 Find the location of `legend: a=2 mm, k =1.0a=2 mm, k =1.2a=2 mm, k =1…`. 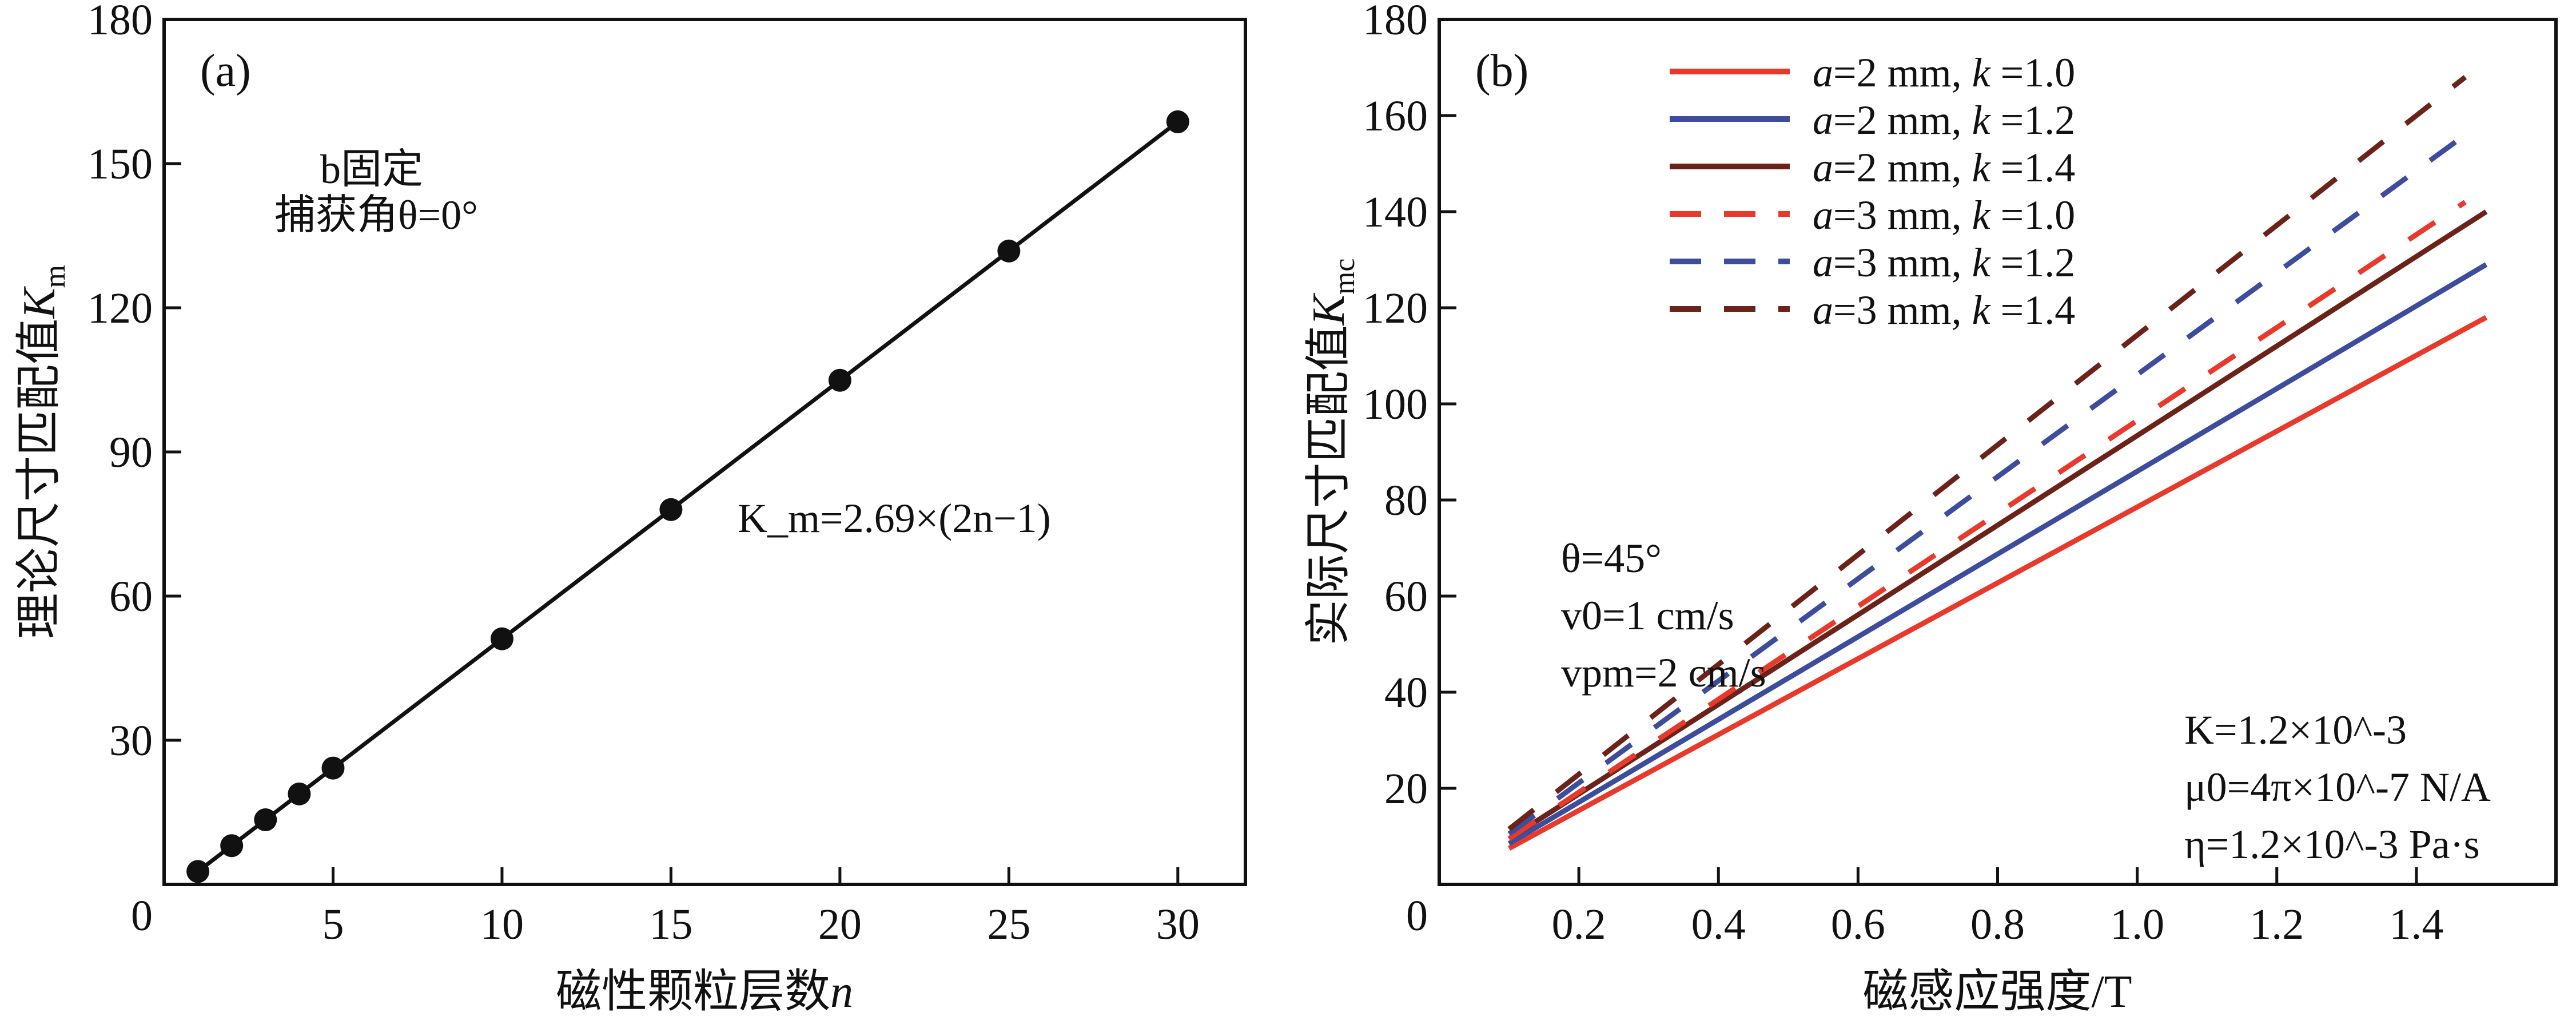

legend: a=2 mm, k =1.0a=2 mm, k =1.2a=2 mm, k =1… is located at coordinates (1872, 191).